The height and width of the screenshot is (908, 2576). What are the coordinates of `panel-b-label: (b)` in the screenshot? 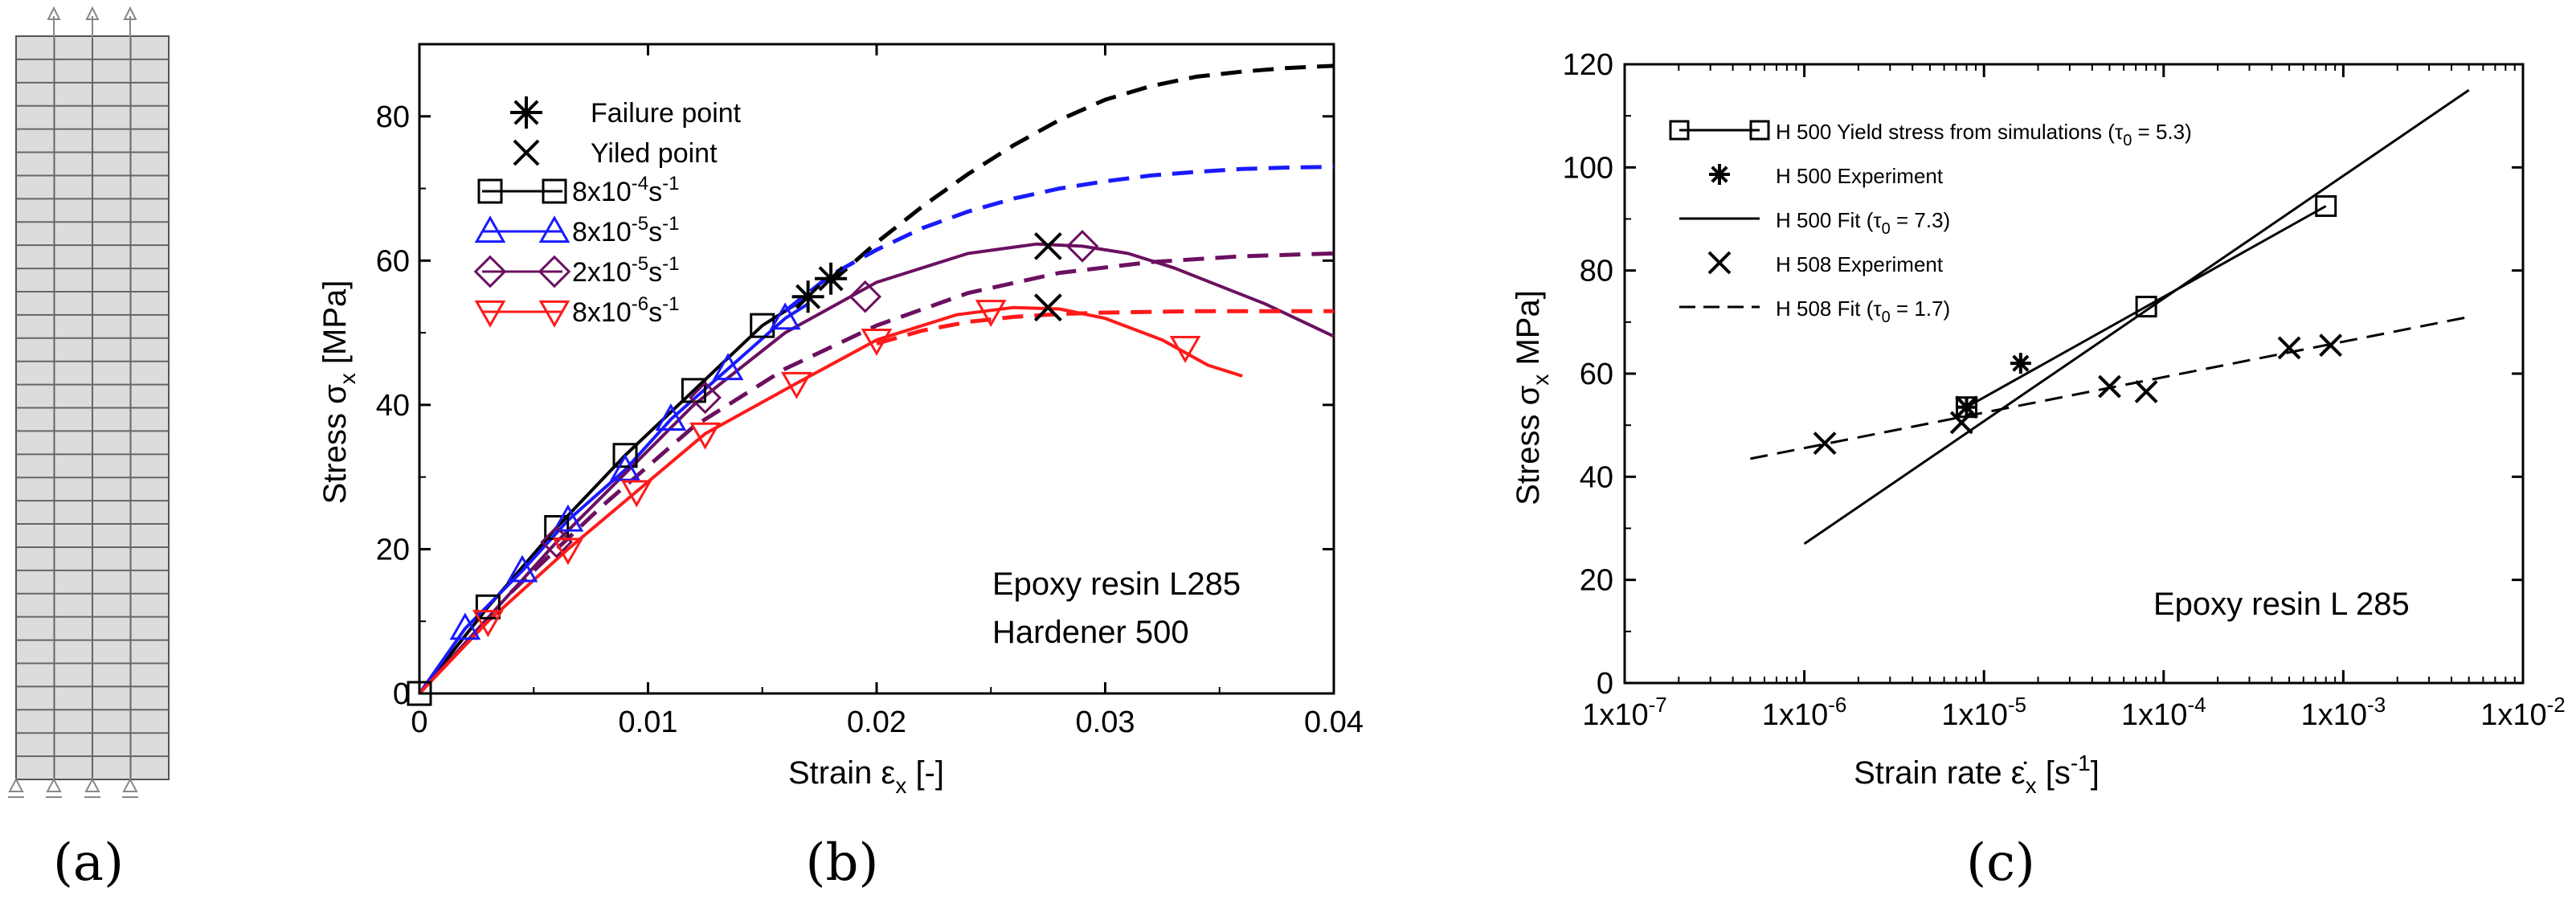 It's located at (842, 863).